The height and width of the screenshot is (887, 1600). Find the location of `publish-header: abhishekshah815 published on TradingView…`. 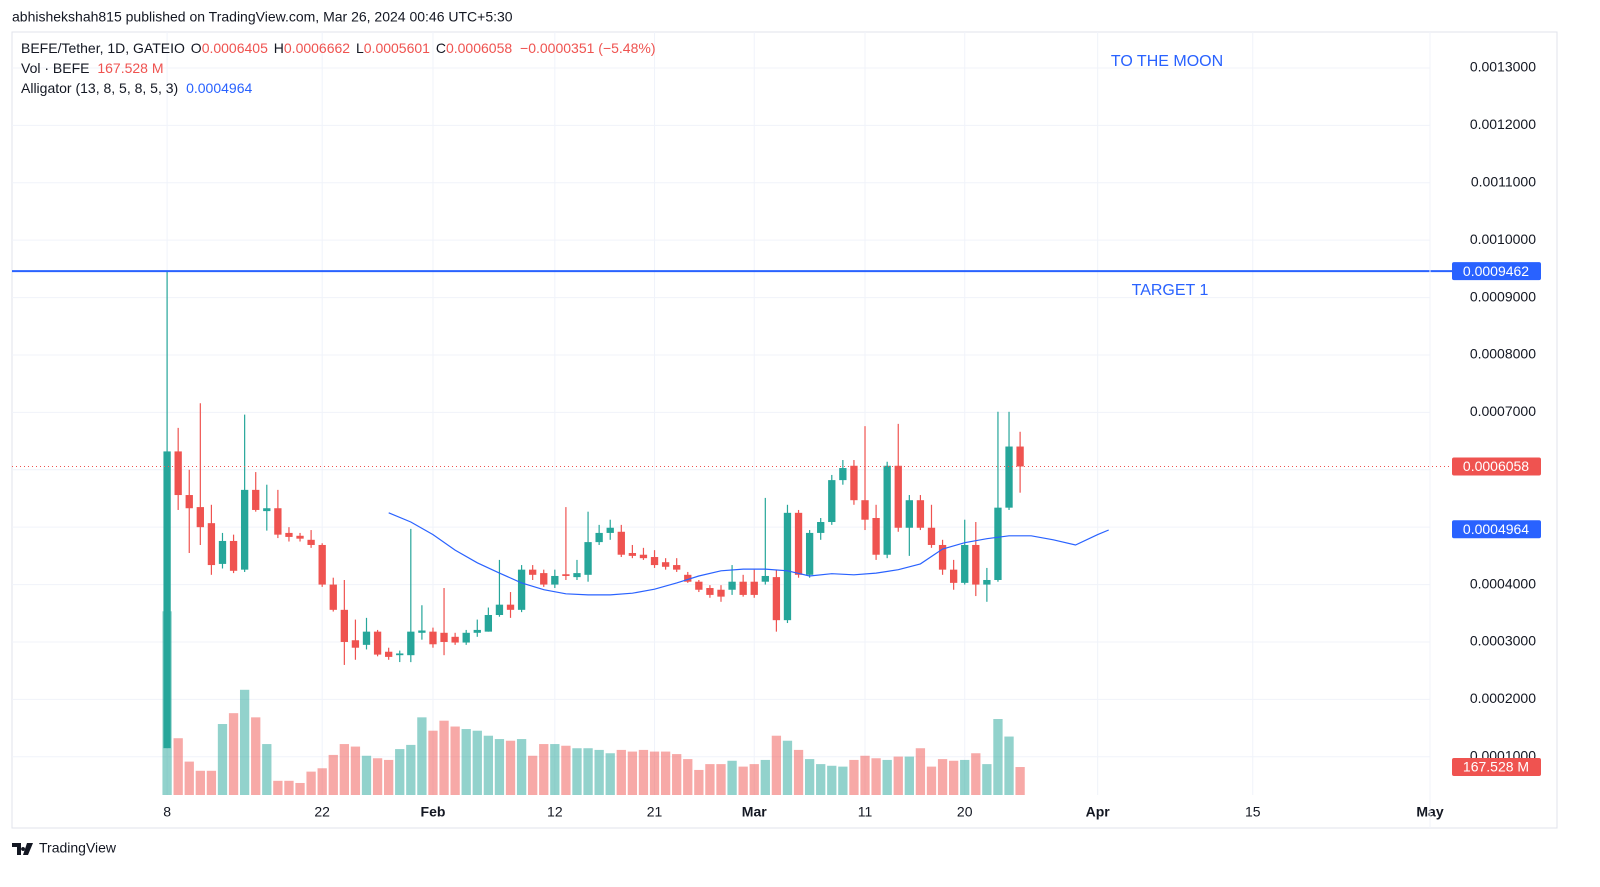

publish-header: abhishekshah815 published on TradingView… is located at coordinates (262, 17).